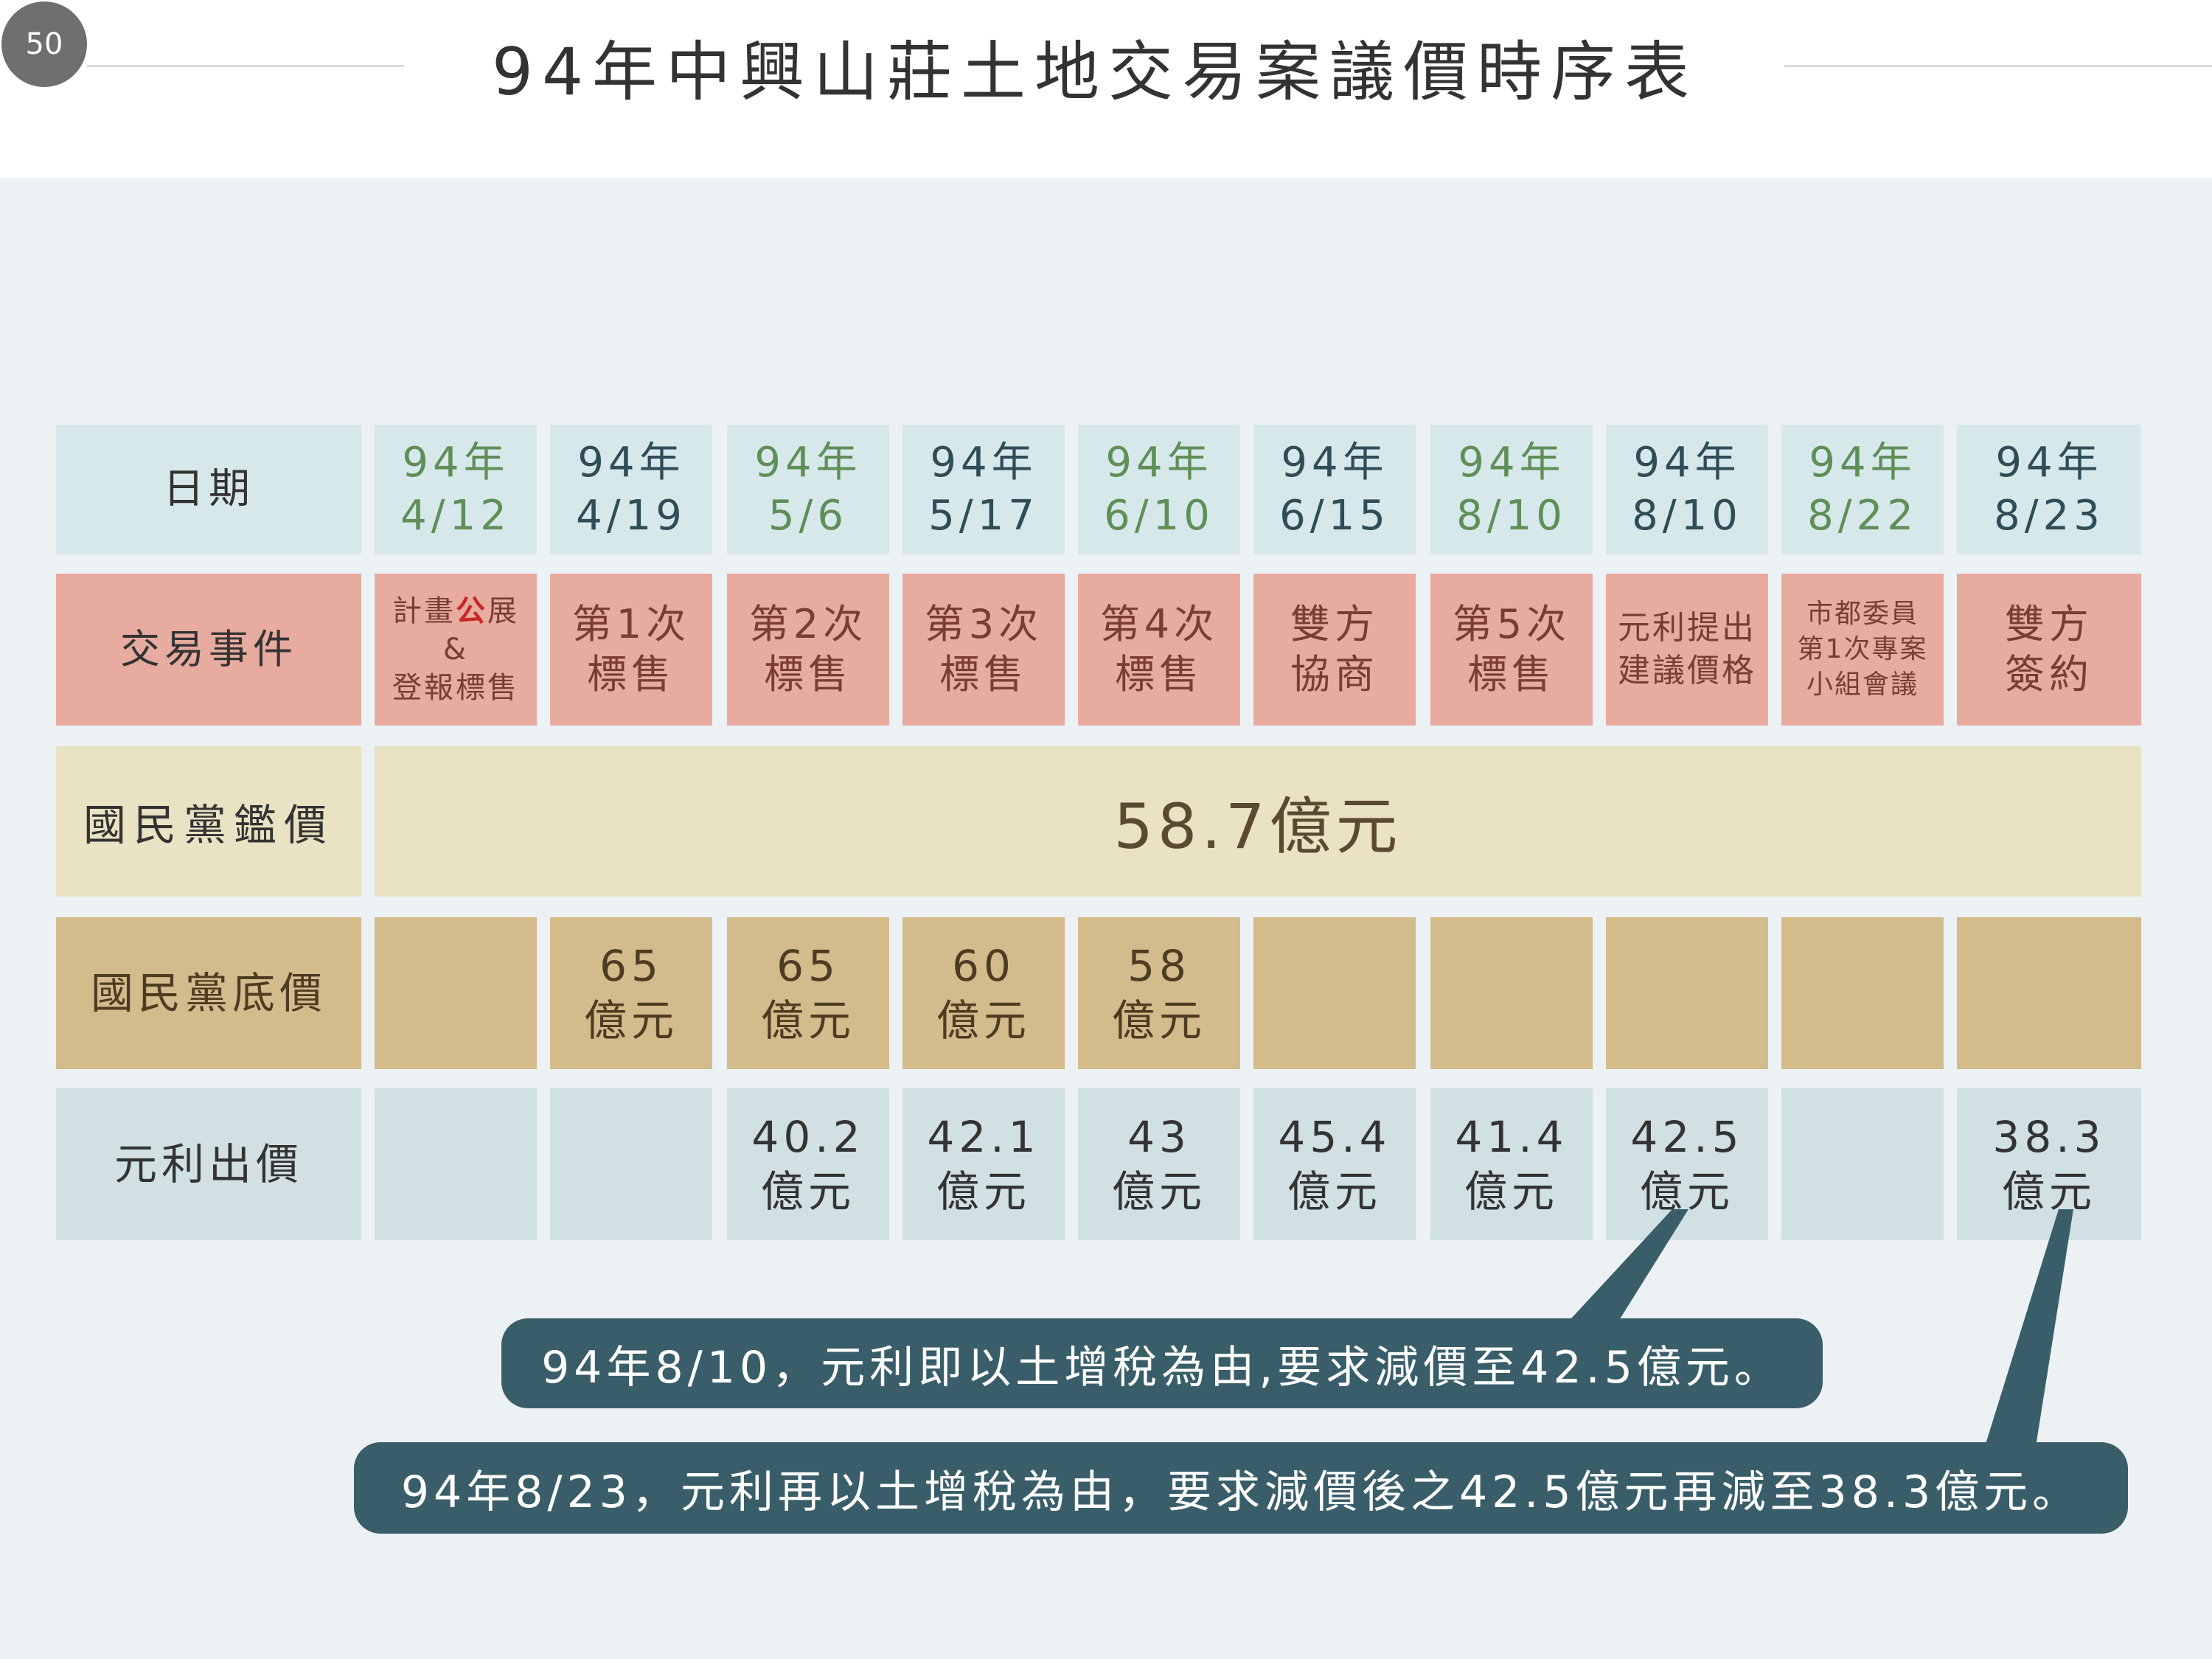  What do you see at coordinates (208, 993) in the screenshot?
I see `row-label-floor-price: 國民黨底價` at bounding box center [208, 993].